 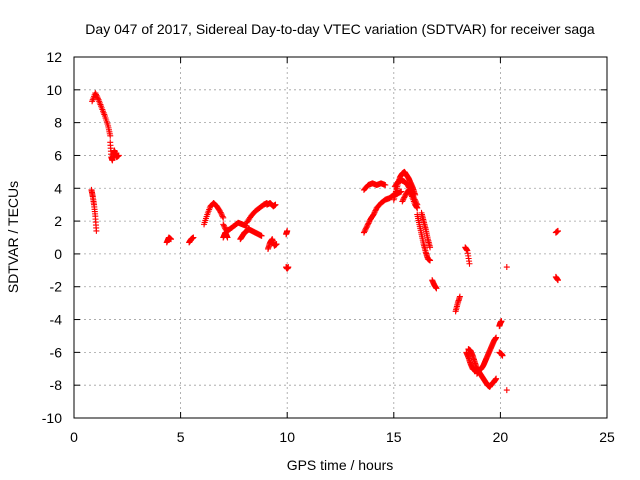 What do you see at coordinates (13, 237) in the screenshot?
I see `y-axis-label: SDTVAR / TECUs` at bounding box center [13, 237].